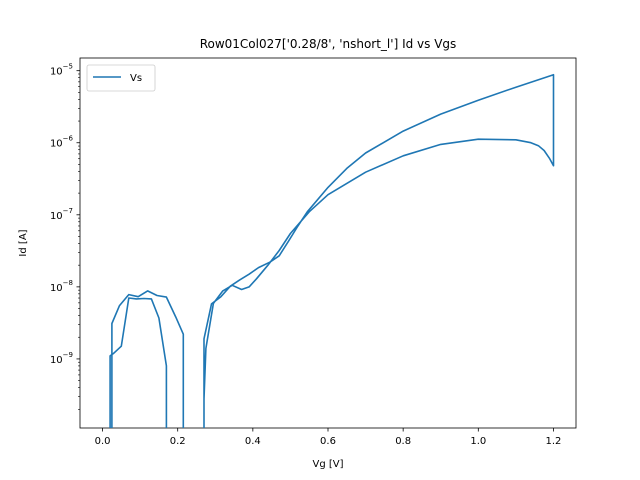  What do you see at coordinates (327, 464) in the screenshot?
I see `x-axis-label: Vg [V]` at bounding box center [327, 464].